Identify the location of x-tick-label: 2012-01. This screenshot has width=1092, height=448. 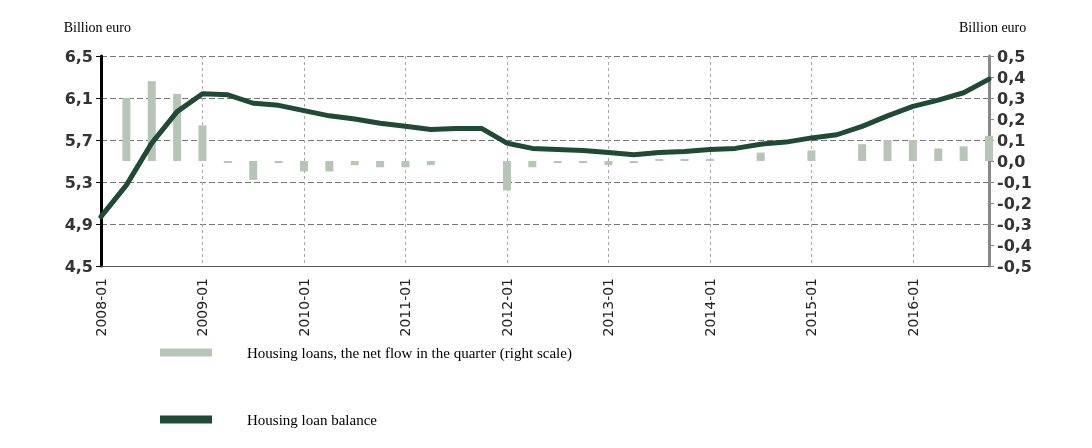
(506, 307).